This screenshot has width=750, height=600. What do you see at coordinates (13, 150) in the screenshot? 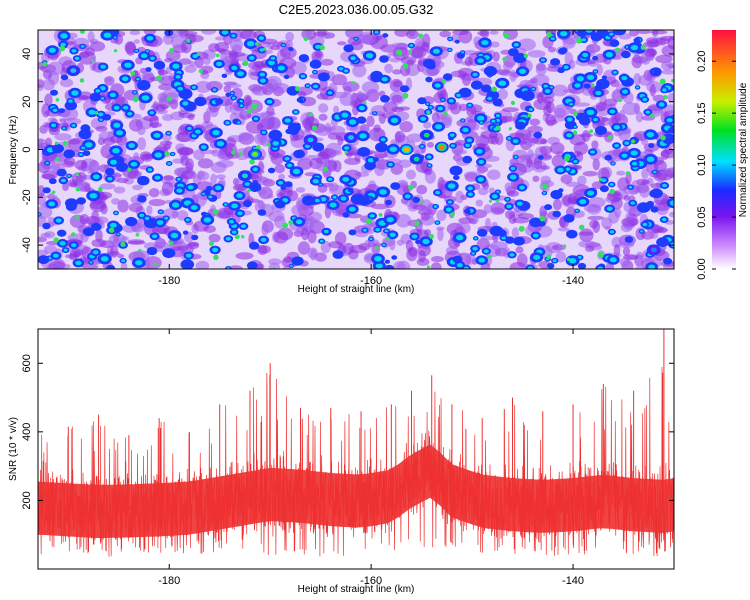
I see `heatmap-y-axis-label: Frequency (Hz)` at bounding box center [13, 150].